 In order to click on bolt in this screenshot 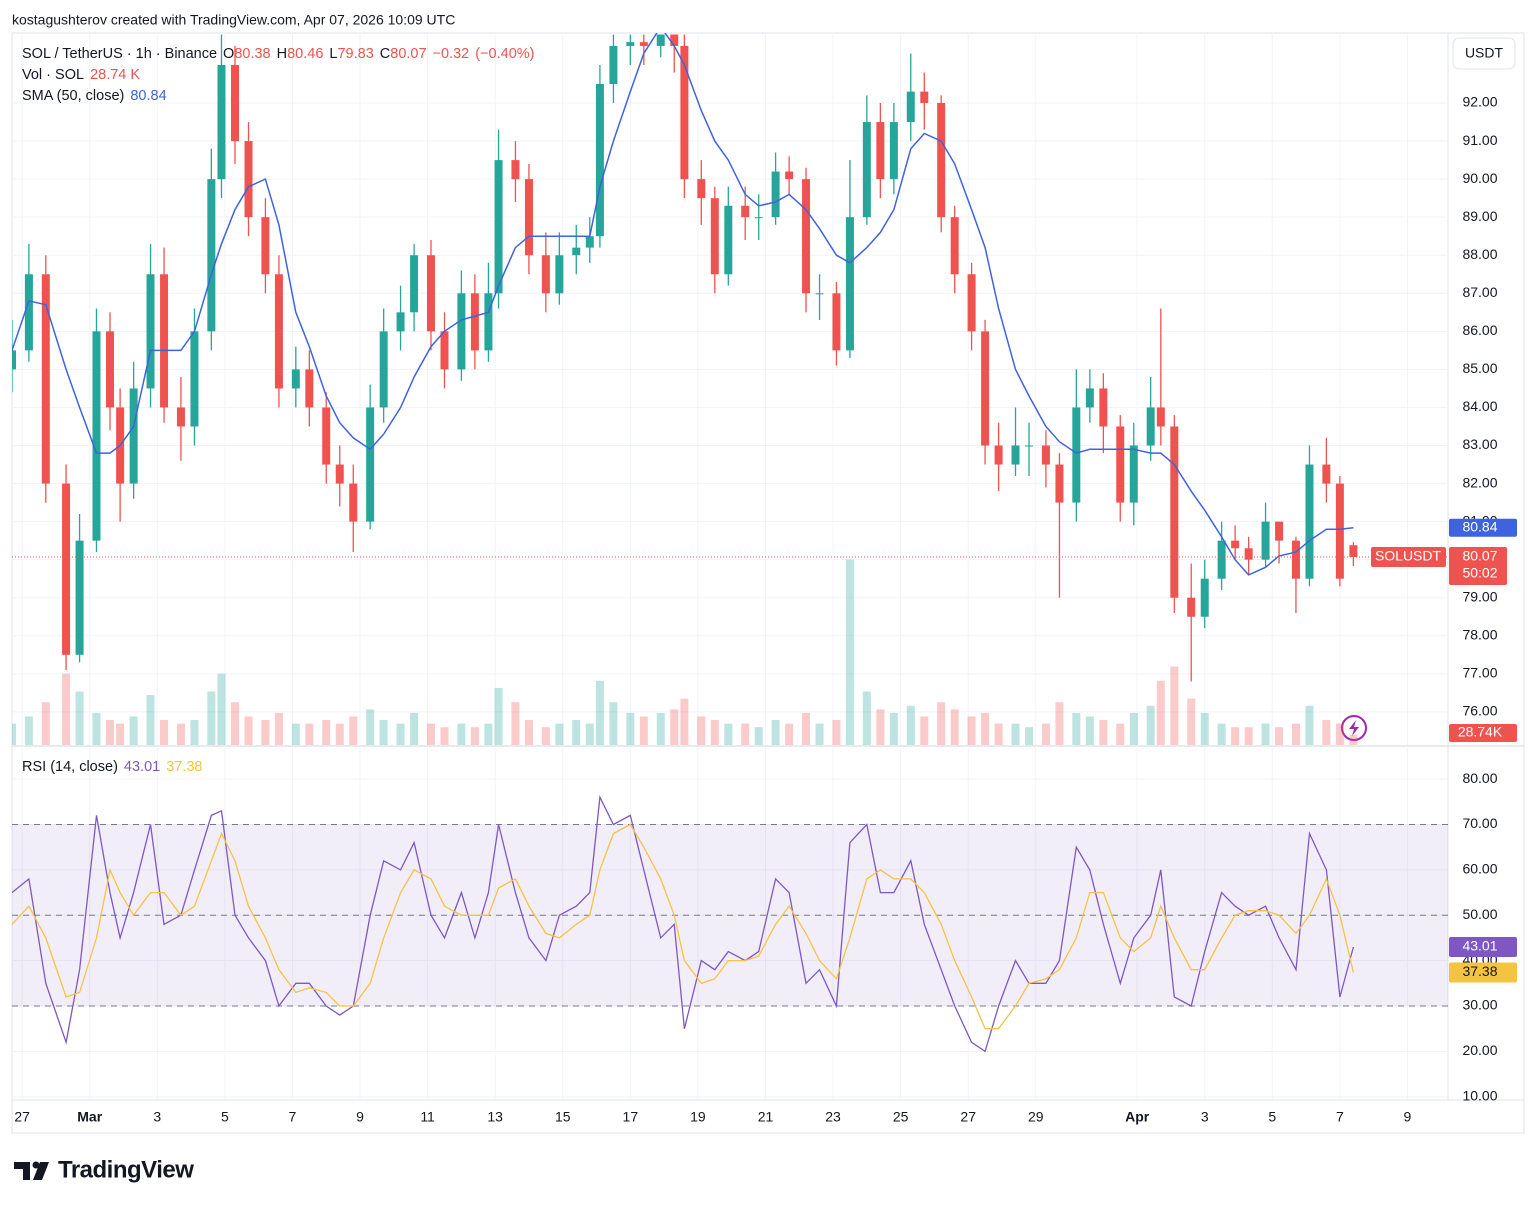, I will do `click(1354, 728)`.